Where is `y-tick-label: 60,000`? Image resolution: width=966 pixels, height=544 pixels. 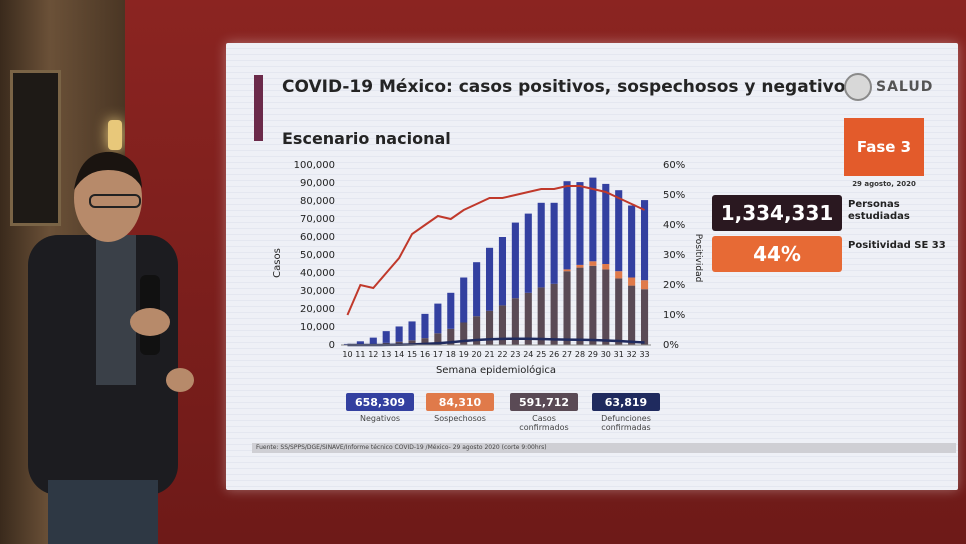
y-tick-label: 60,000 is located at coordinates (317, 237).